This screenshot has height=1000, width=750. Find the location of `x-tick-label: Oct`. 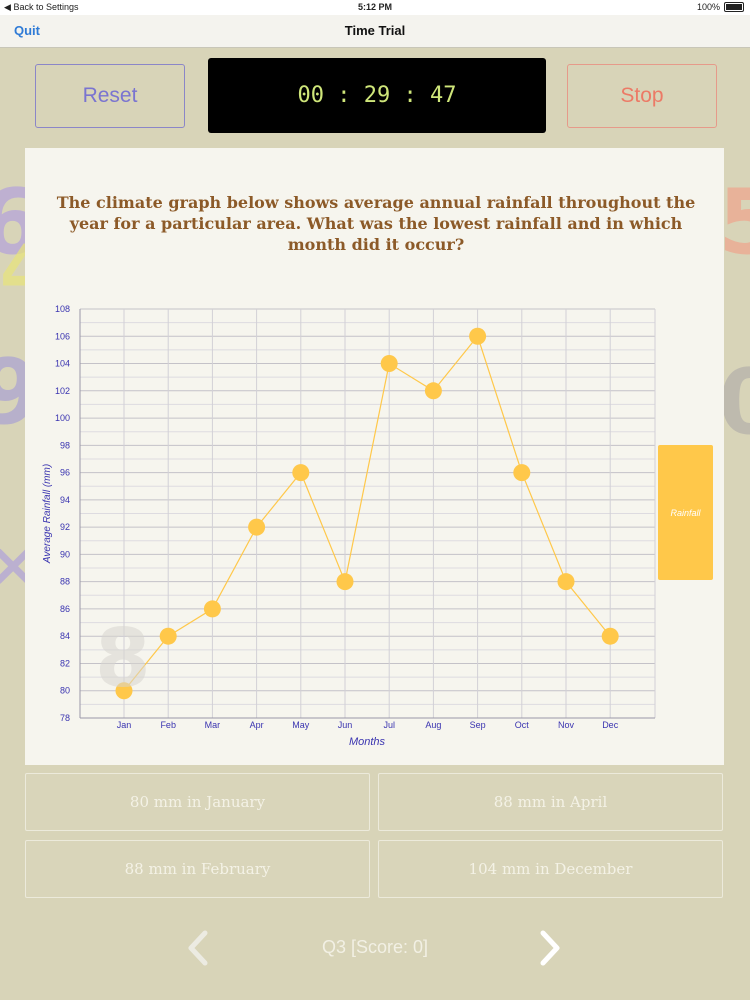

x-tick-label: Oct is located at coordinates (522, 725).